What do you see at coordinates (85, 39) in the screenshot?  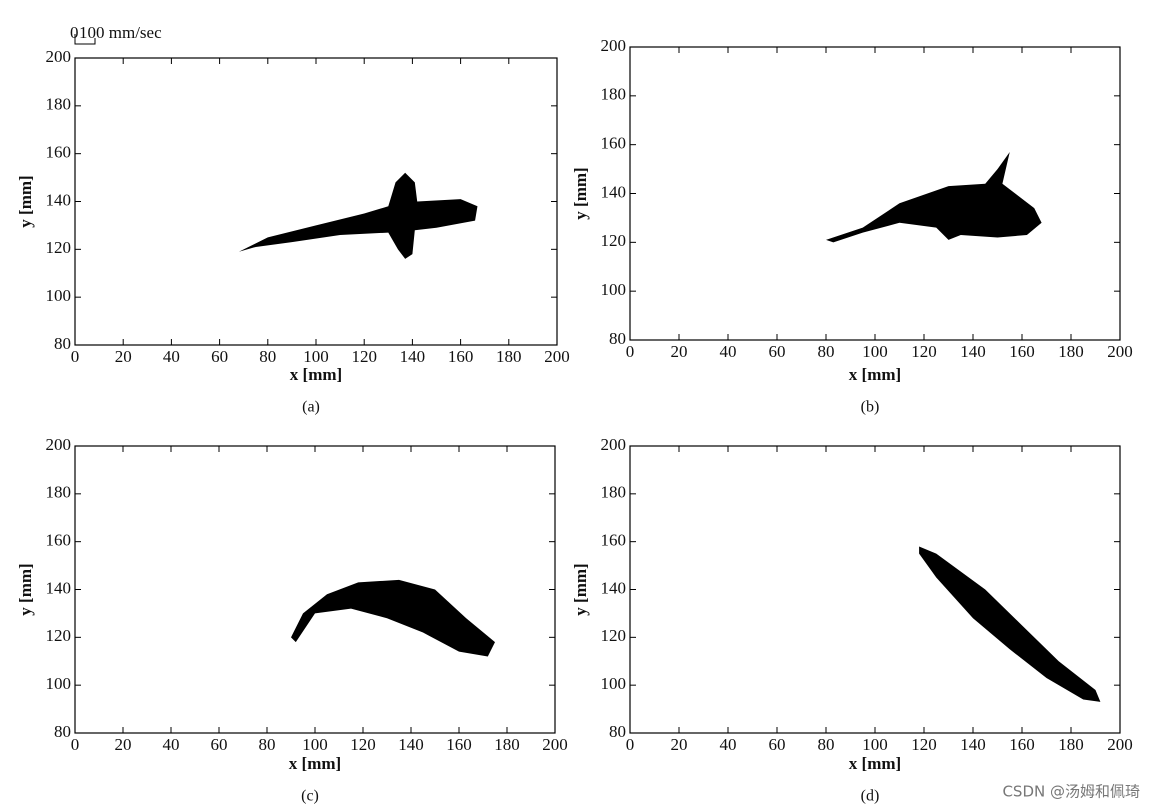 I see `scale-arrow` at bounding box center [85, 39].